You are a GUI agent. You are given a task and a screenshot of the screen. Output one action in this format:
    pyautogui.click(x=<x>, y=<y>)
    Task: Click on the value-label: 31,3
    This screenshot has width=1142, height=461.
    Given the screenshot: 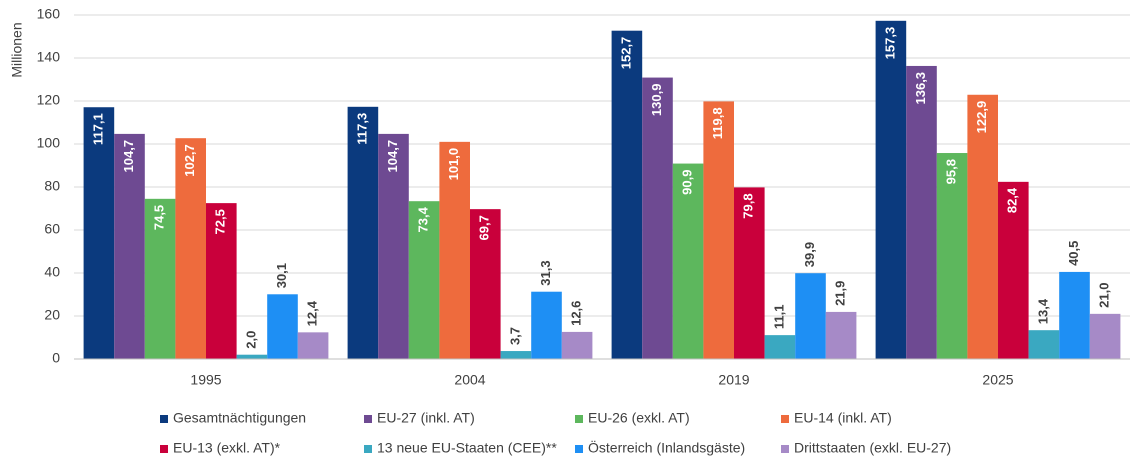 What is the action you would take?
    pyautogui.click(x=545, y=272)
    